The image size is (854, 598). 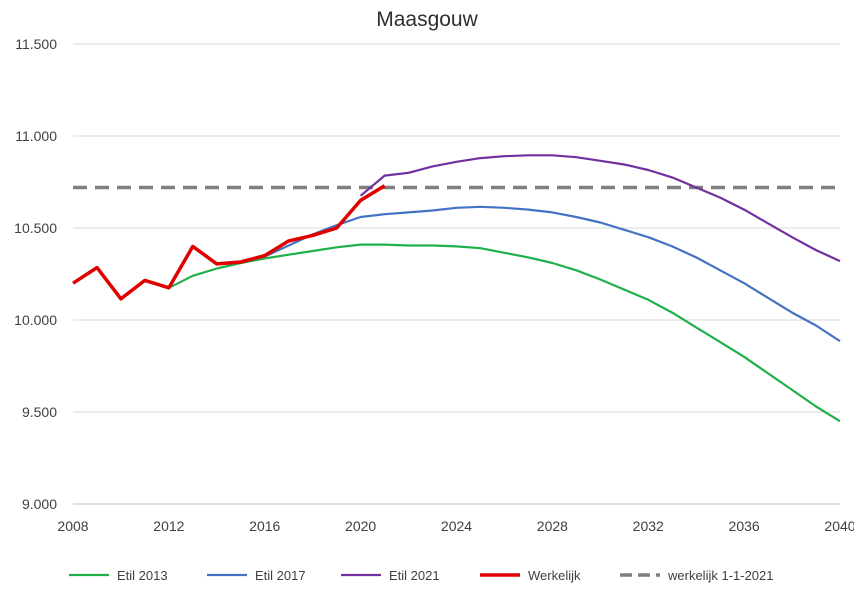 I want to click on x-tick-label: 2012, so click(x=168, y=526).